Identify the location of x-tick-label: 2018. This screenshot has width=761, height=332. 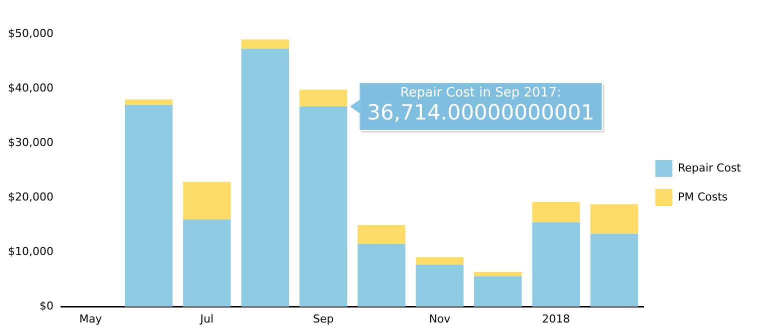
(556, 319).